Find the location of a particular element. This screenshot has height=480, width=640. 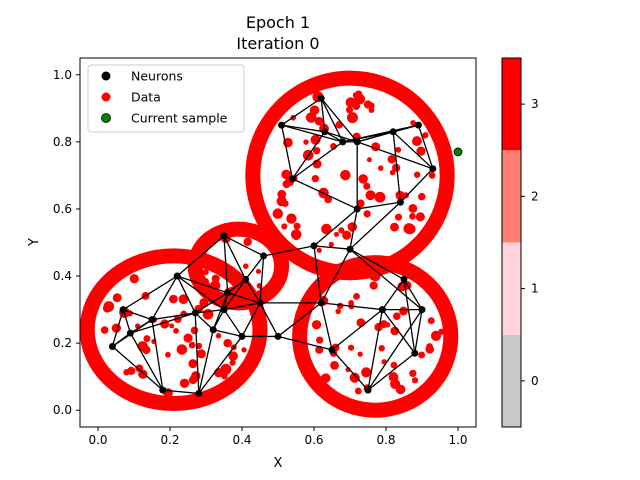

legend-items: Neurons Data Current sample is located at coordinates (164, 97).